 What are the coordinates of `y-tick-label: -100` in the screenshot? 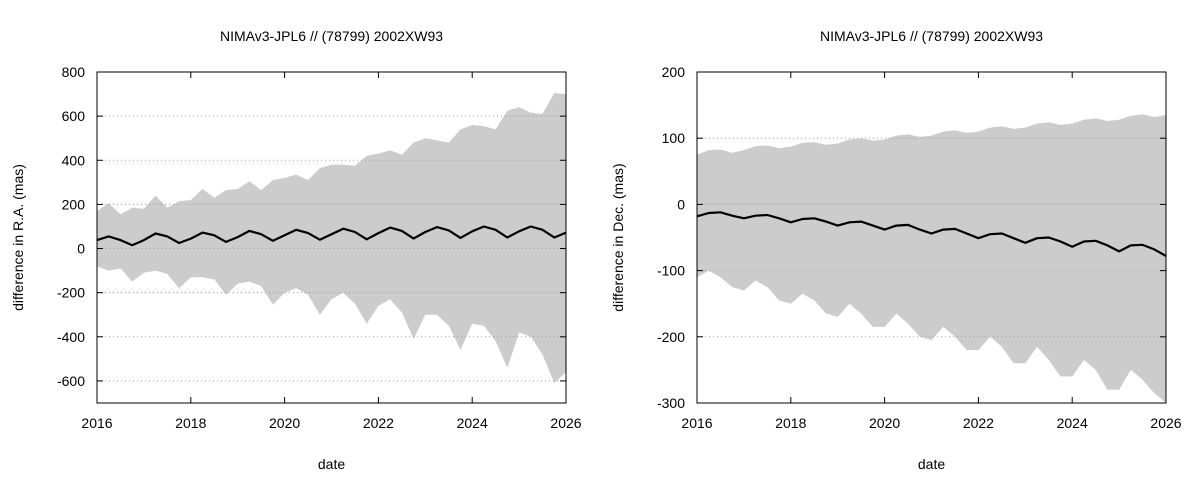 It's located at (671, 271).